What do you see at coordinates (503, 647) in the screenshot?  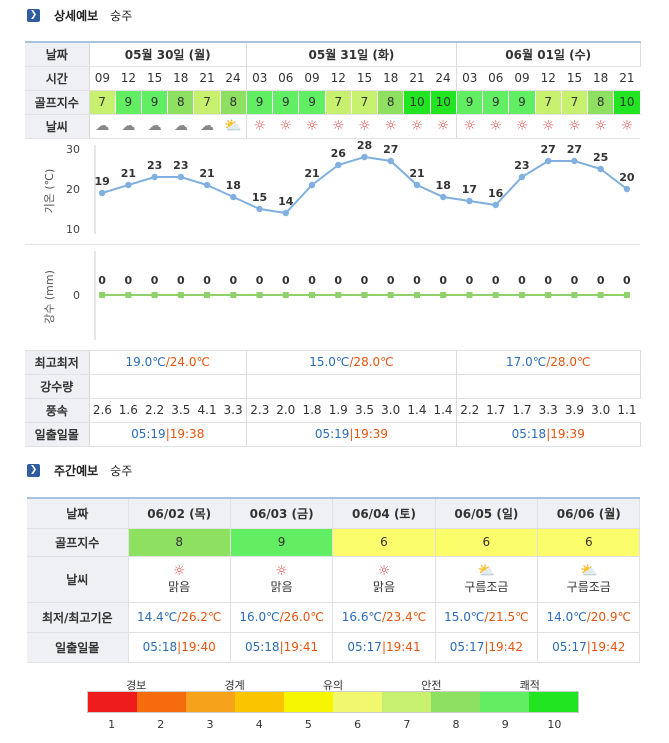 I see `sunset: |19:42` at bounding box center [503, 647].